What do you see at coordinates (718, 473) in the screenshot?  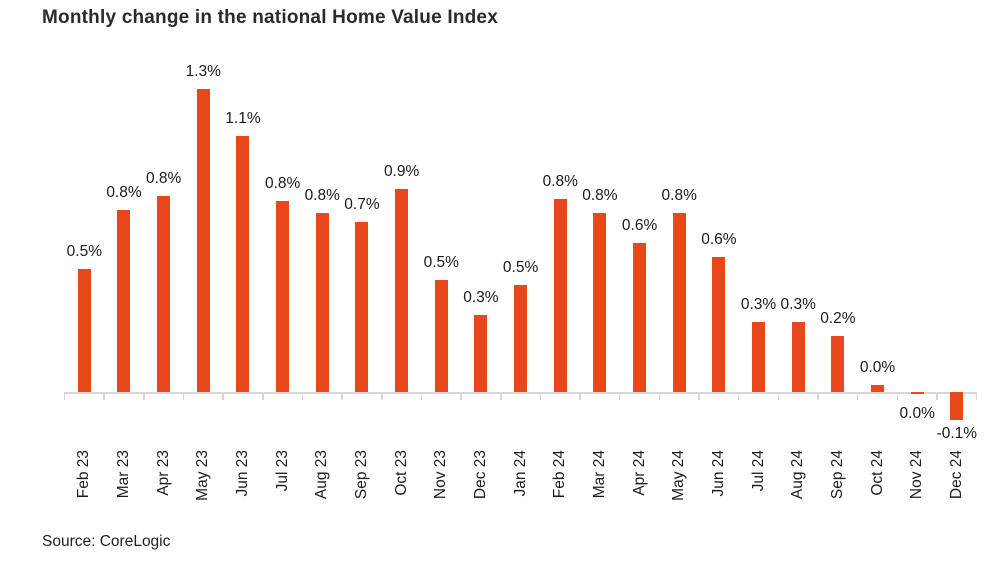 I see `x-axis-tick-label: Jun 24` at bounding box center [718, 473].